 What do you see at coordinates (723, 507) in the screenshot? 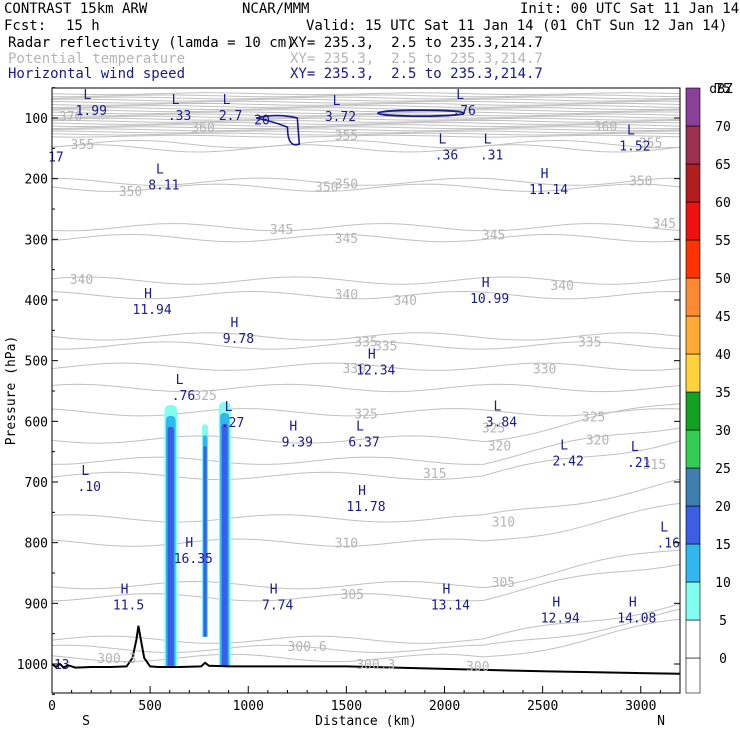
I see `colorbar-level-label: 20` at bounding box center [723, 507].